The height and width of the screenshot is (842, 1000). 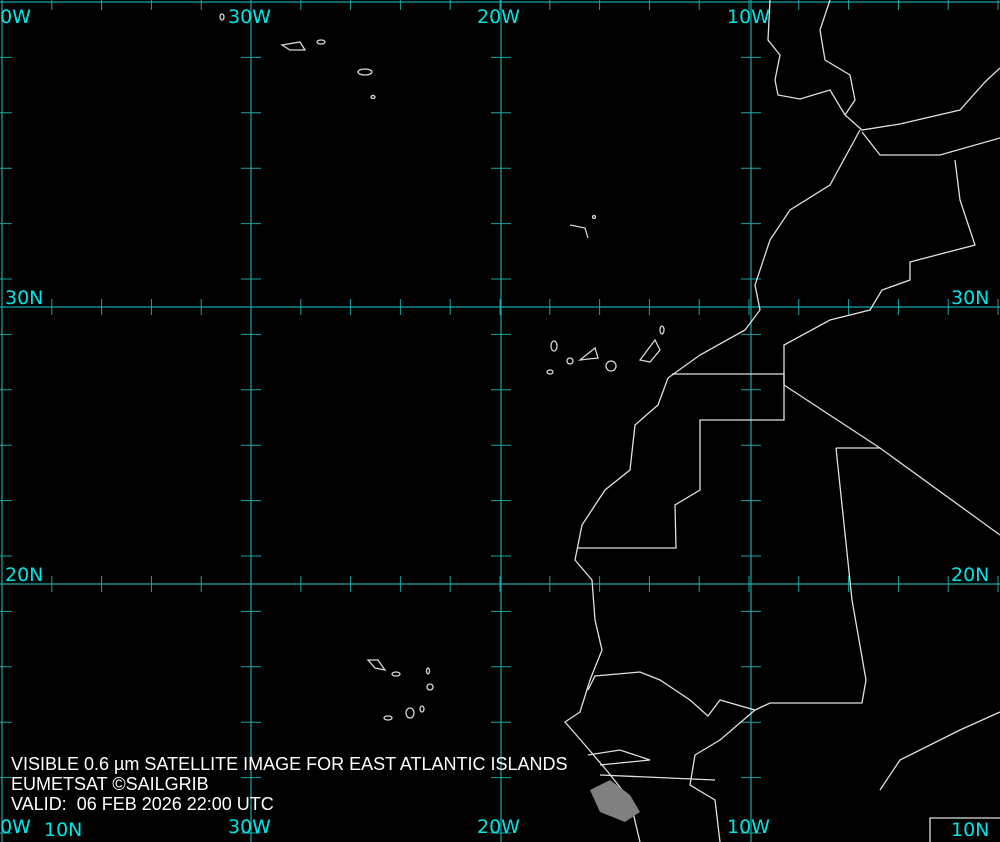 What do you see at coordinates (671, 775) in the screenshot?
I see `border-senegal` at bounding box center [671, 775].